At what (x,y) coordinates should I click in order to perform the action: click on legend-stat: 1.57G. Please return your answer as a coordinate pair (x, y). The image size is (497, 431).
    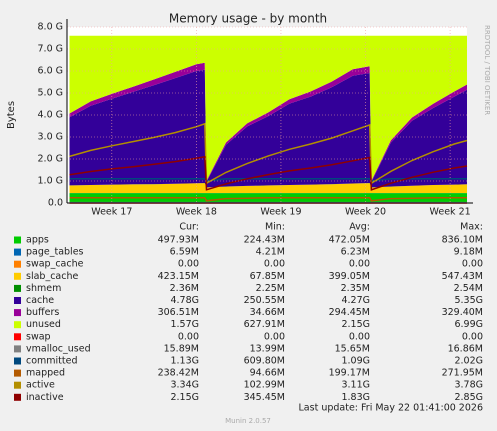
    Looking at the image, I should click on (184, 324).